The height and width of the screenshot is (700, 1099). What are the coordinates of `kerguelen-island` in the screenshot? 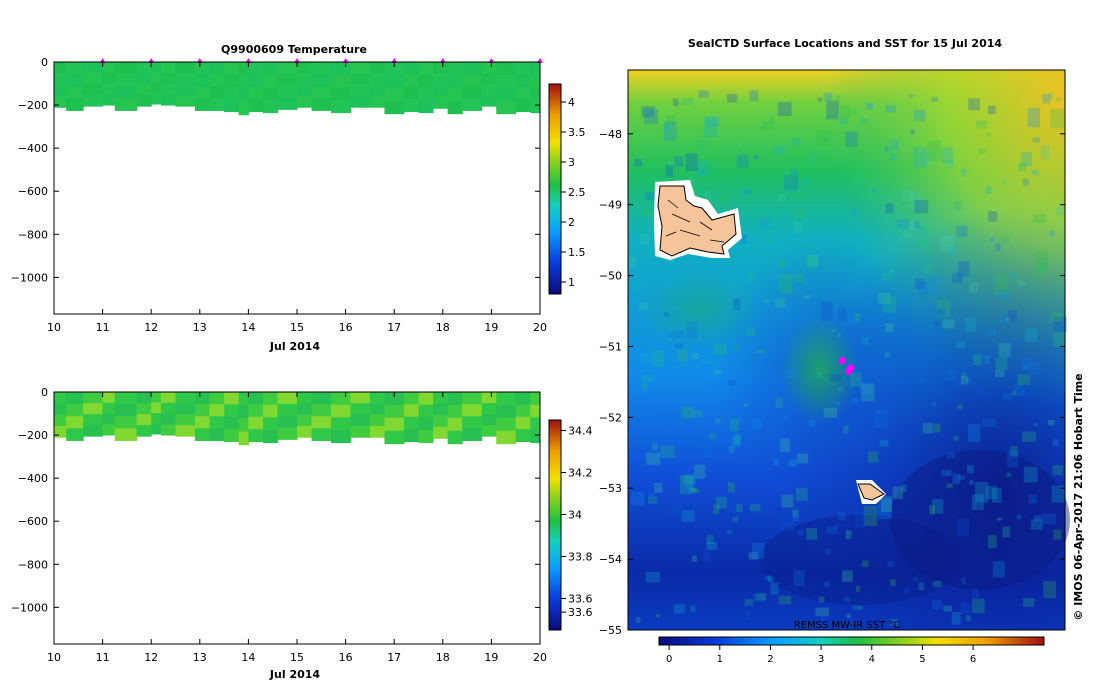 It's located at (697, 221).